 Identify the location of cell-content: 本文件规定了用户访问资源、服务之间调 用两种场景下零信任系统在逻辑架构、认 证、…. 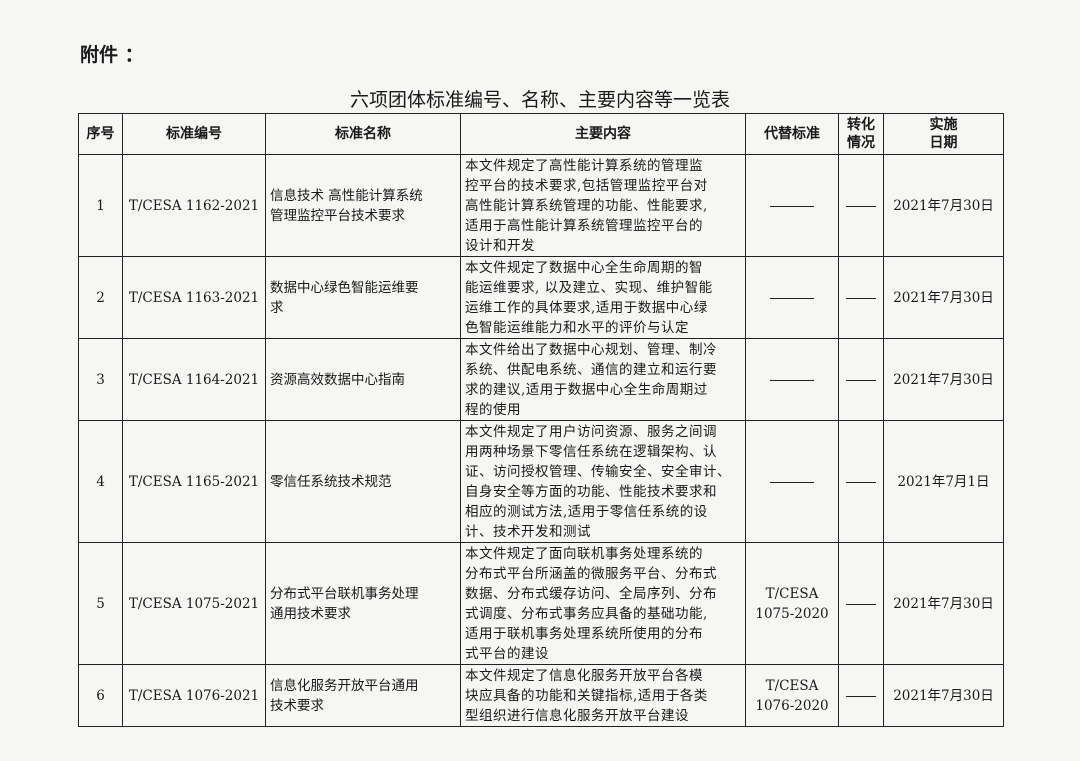
(603, 481).